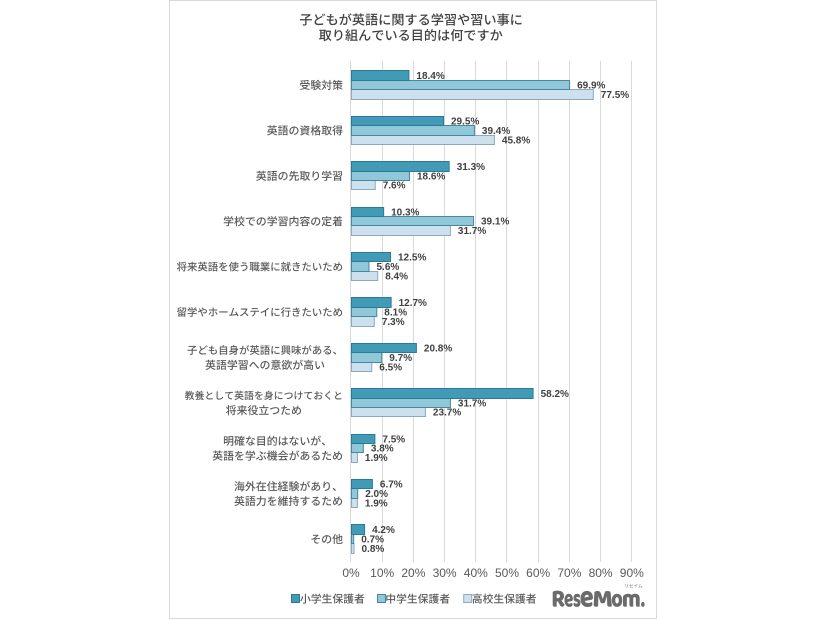  I want to click on svg-text: 6.5%, so click(390, 368).